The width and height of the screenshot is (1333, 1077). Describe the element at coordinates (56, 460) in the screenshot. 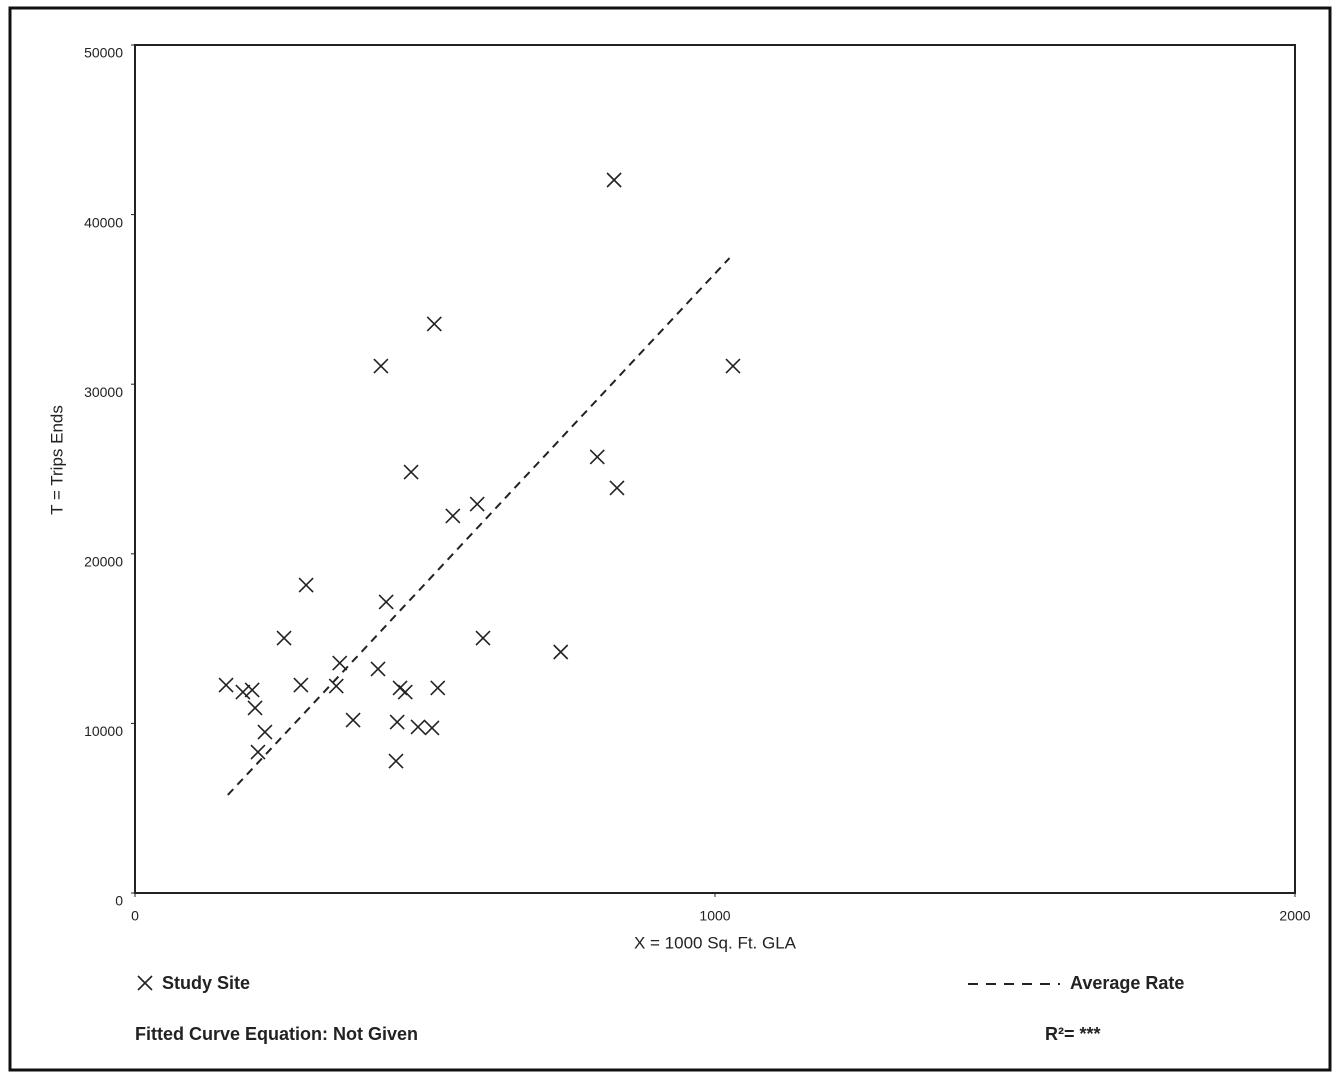

I see `y-axis-label: T = Trips Ends` at that location.